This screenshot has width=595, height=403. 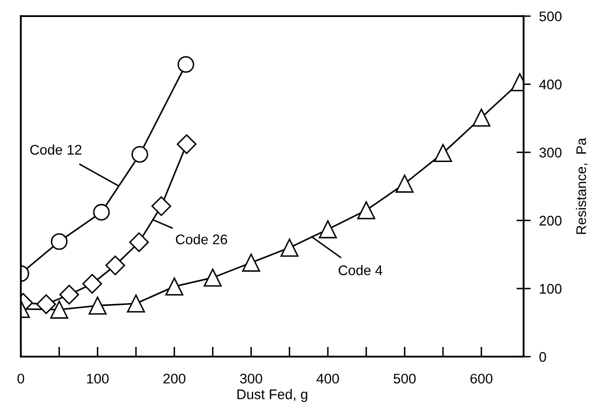 I want to click on x-tick-label: 300, so click(x=251, y=379).